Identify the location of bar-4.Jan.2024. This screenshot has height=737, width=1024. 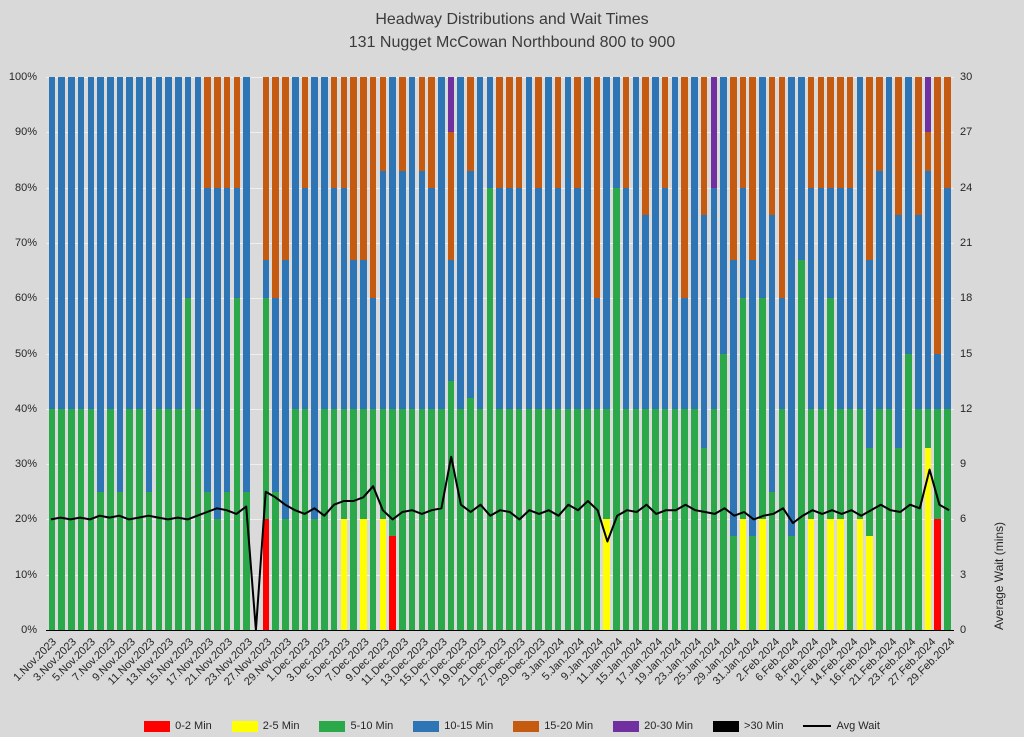
(568, 353).